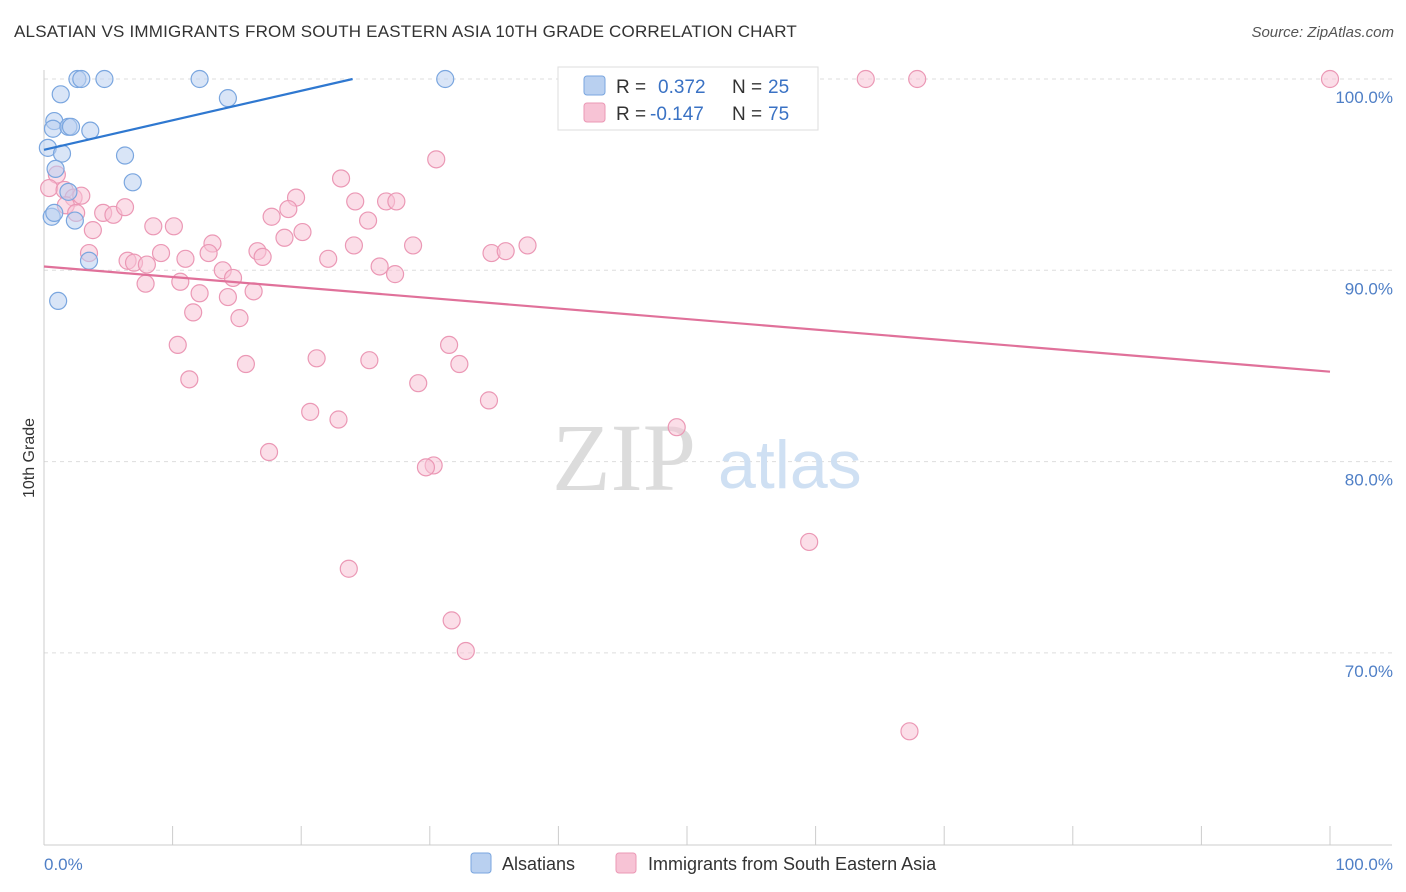  What do you see at coordinates (1369, 671) in the screenshot?
I see `y-tick-label-3: 70.0%` at bounding box center [1369, 671].